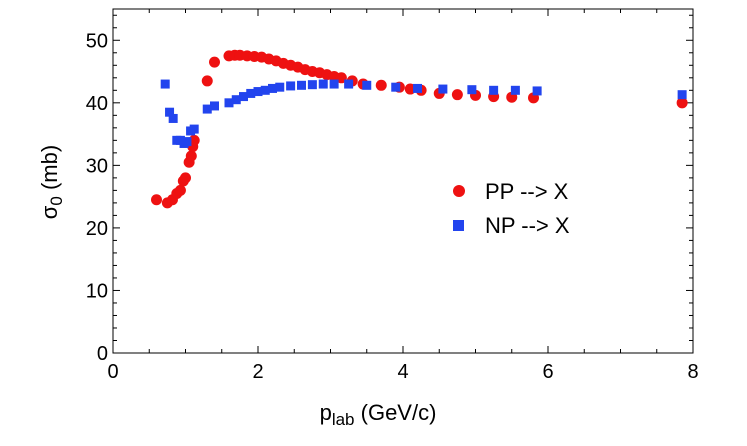 This screenshot has height=446, width=747. Describe the element at coordinates (97, 41) in the screenshot. I see `y-tick-label: 50` at that location.